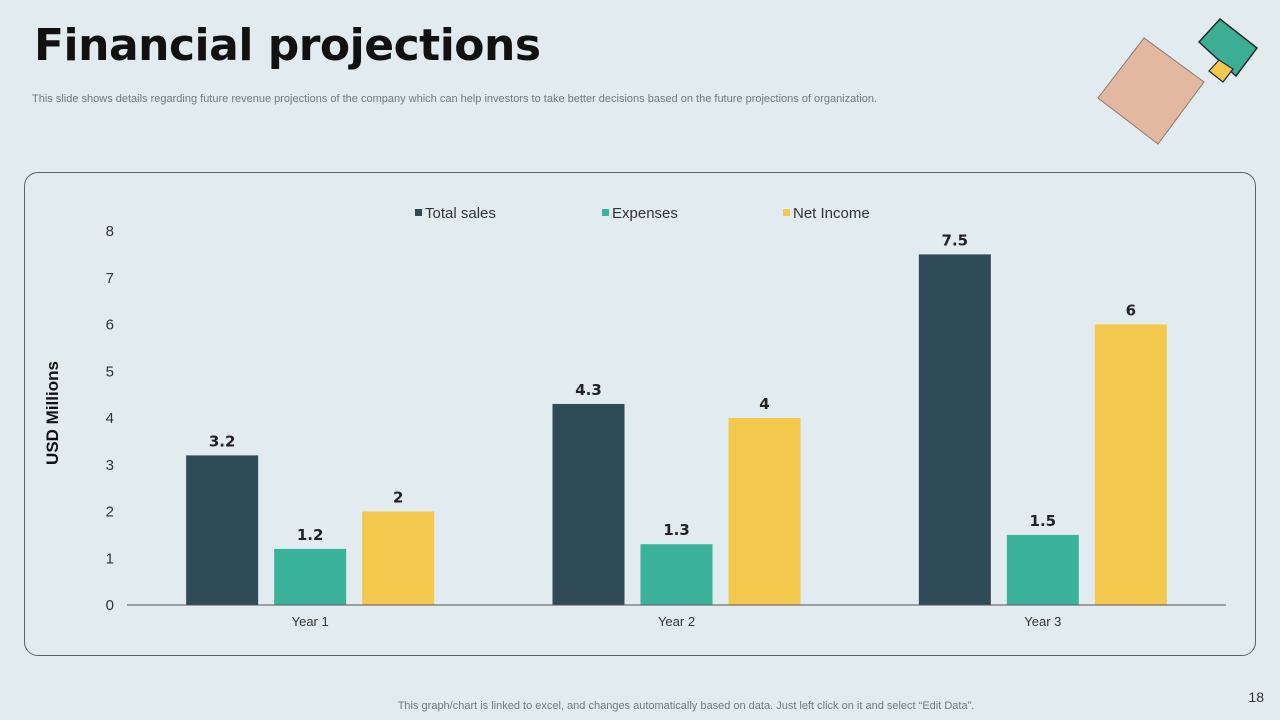  I want to click on y-axis: 0 1 2 3 4 5 6 7 8 USD Millions, so click(78, 418).